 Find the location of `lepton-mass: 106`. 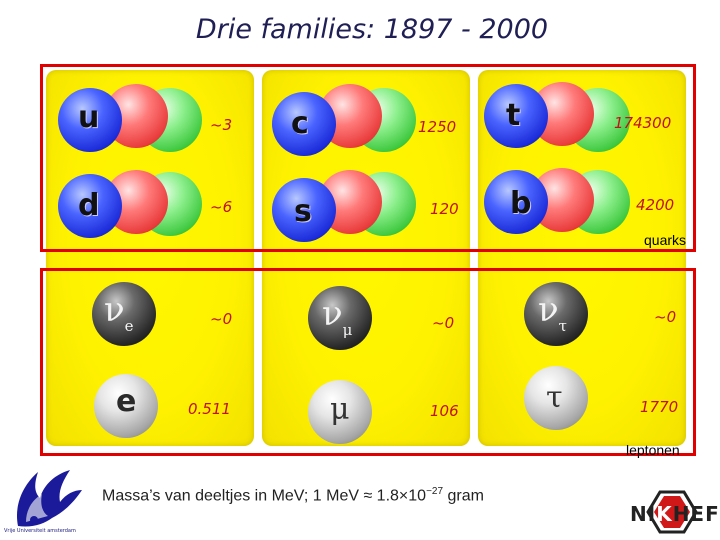

lepton-mass: 106 is located at coordinates (444, 411).